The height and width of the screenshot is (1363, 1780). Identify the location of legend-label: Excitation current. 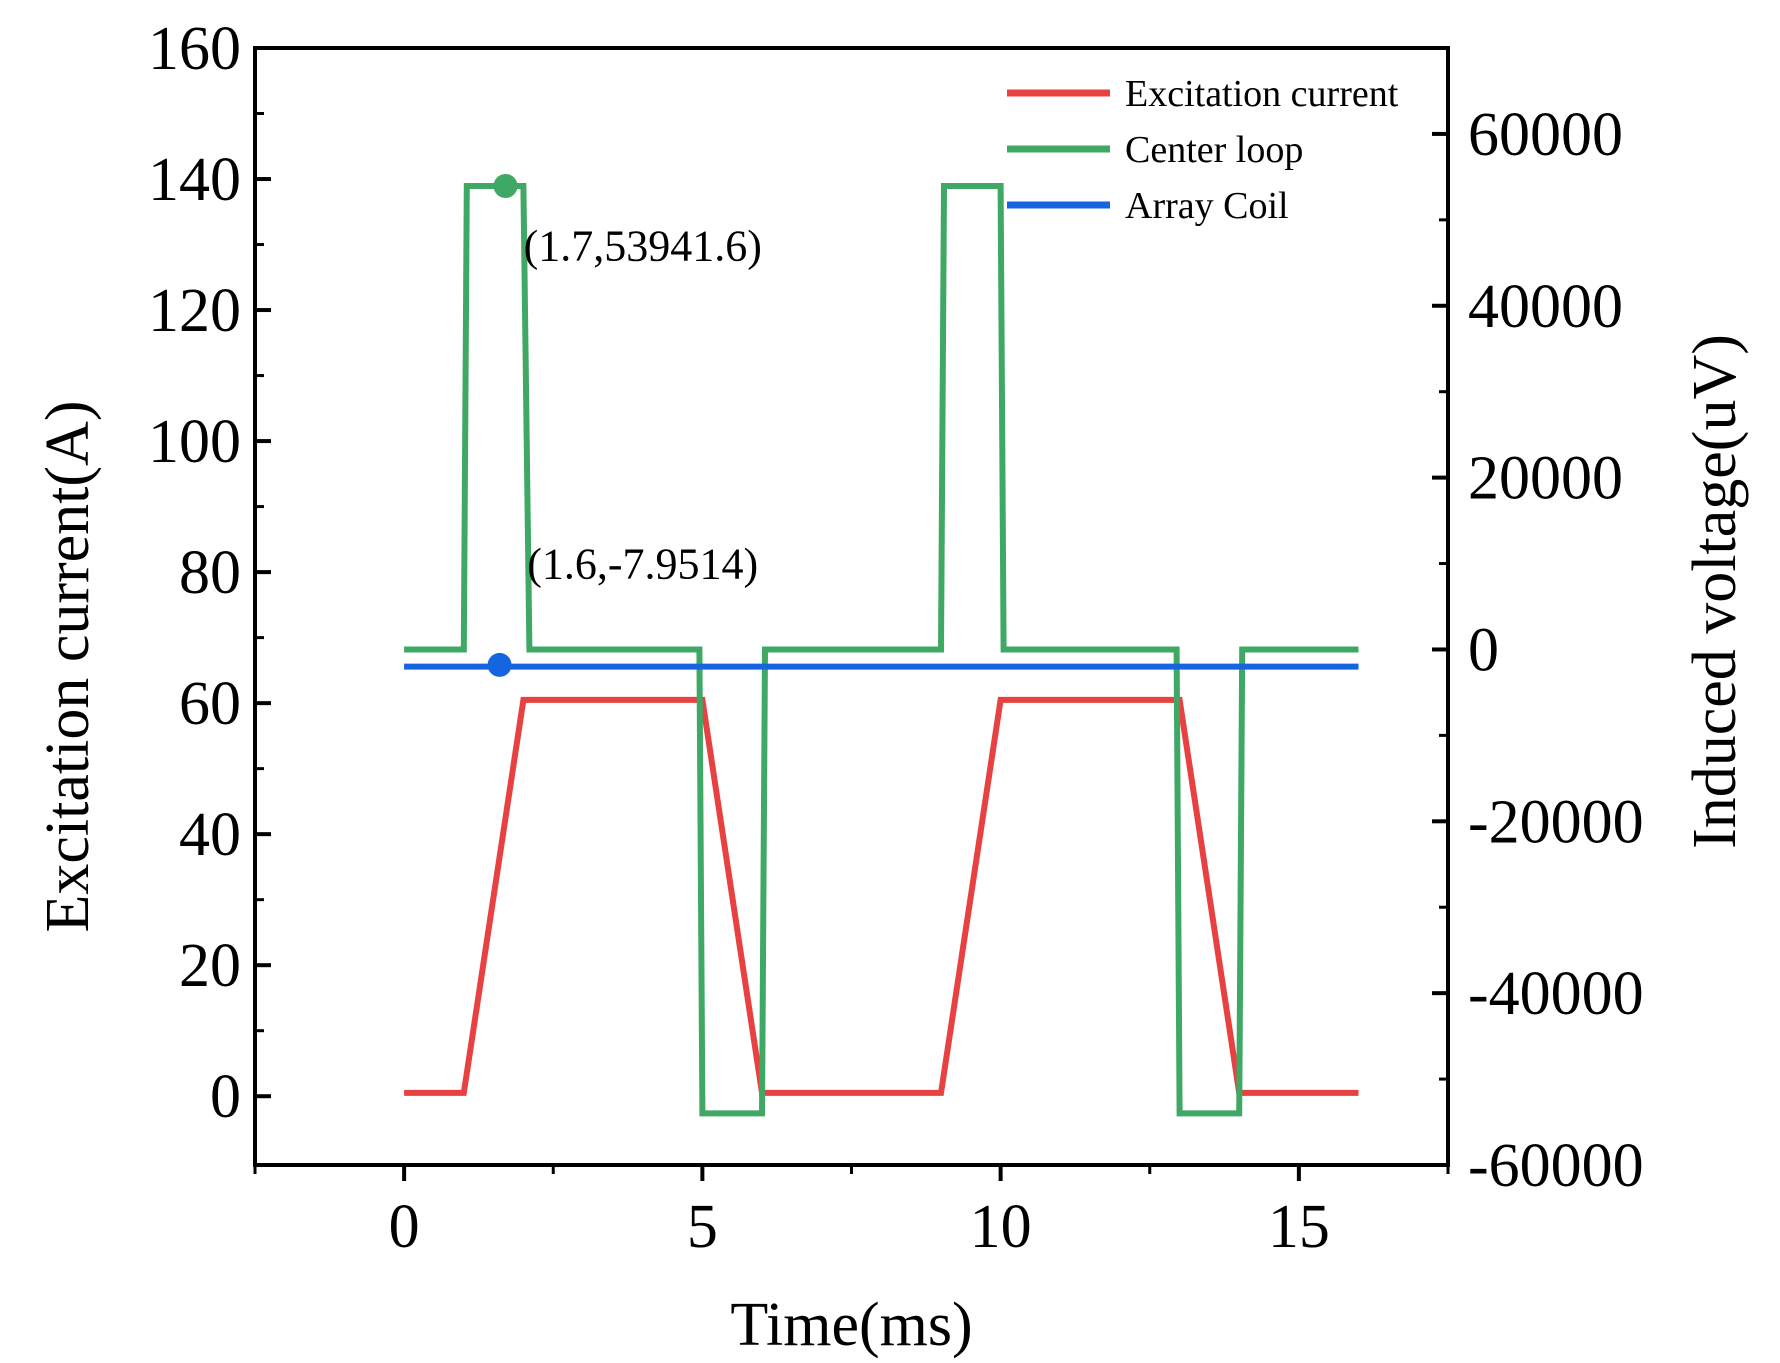
(1262, 94).